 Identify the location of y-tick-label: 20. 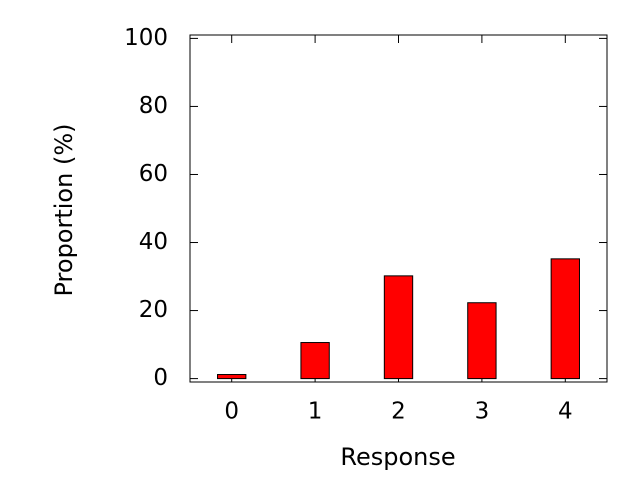
(153, 310).